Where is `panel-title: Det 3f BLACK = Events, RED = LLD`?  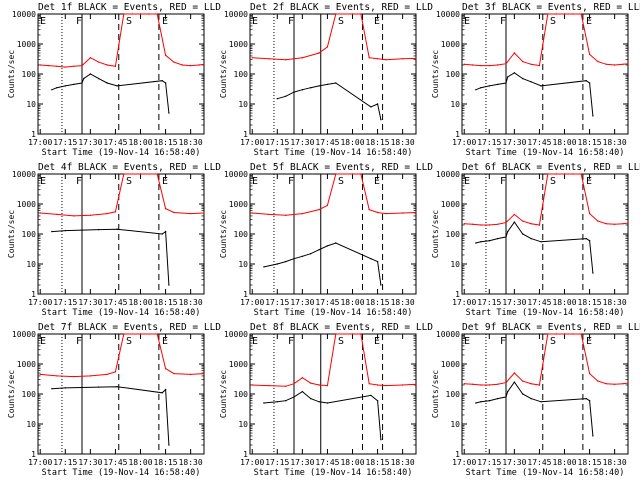 panel-title: Det 3f BLACK = Events, RED = LLD is located at coordinates (551, 7).